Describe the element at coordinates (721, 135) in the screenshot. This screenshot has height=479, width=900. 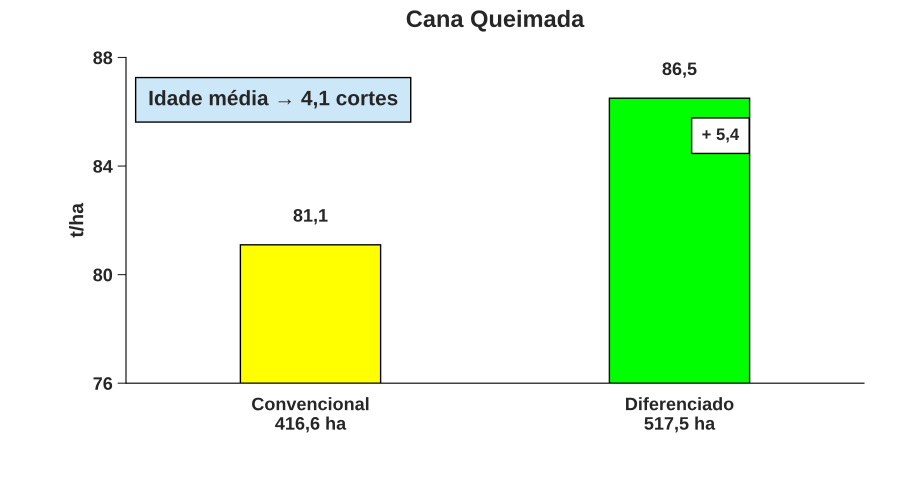
I see `annotation: + 5,4` at that location.